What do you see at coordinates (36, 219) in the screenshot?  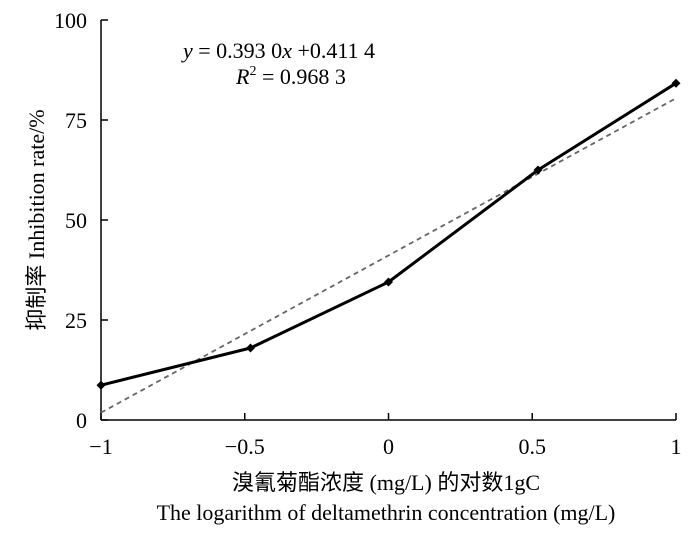 I see `y-axis-title: 抑制率 Inhibition rate/%` at bounding box center [36, 219].